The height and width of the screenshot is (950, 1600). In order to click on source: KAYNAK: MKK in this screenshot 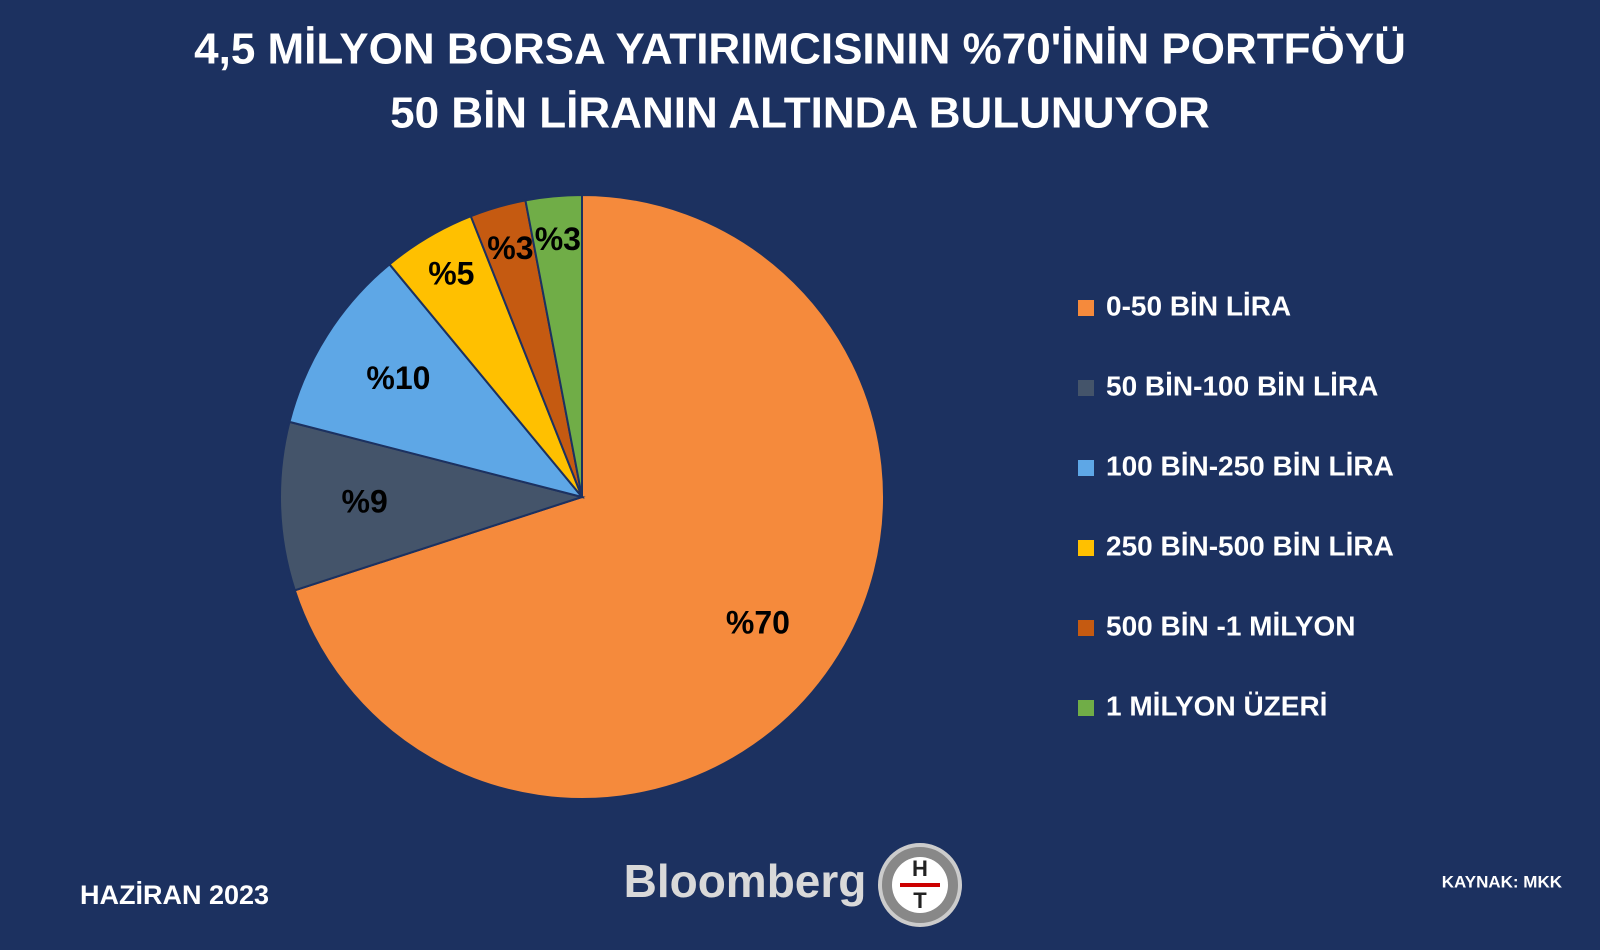, I will do `click(1502, 881)`.